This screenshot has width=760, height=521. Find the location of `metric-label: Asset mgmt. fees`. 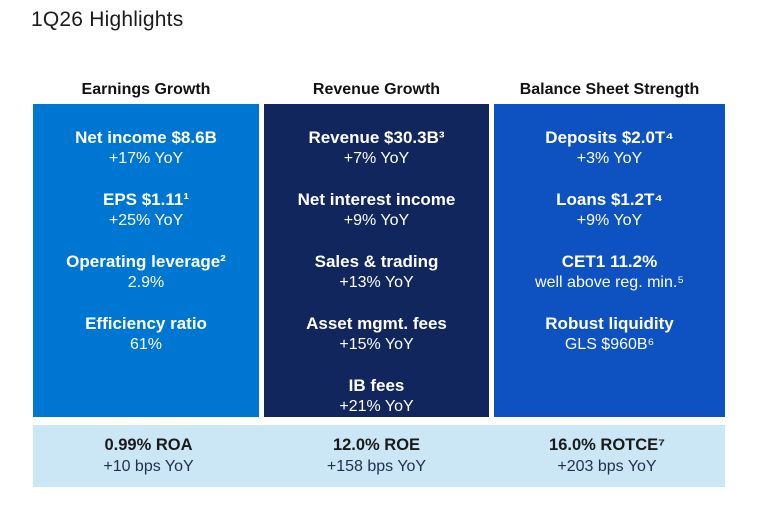

metric-label: Asset mgmt. fees is located at coordinates (376, 323).